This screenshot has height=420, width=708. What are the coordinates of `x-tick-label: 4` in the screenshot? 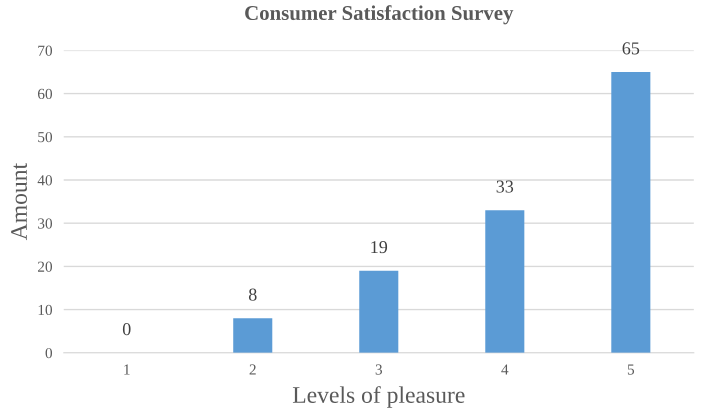 It's located at (504, 369).